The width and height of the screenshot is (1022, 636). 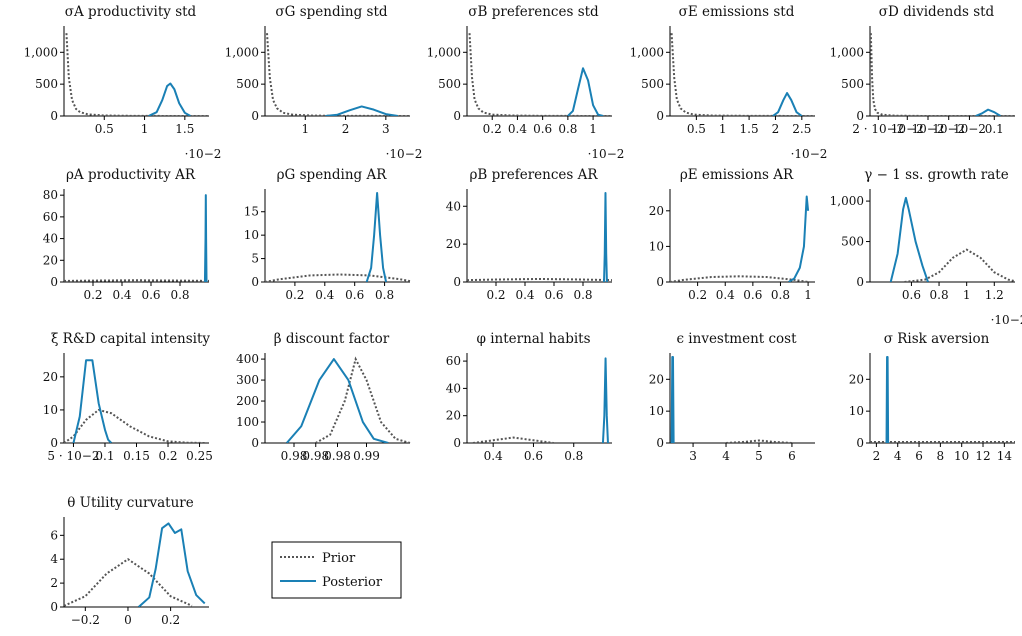 What do you see at coordinates (54, 583) in the screenshot?
I see `y-tick-label: 2` at bounding box center [54, 583].